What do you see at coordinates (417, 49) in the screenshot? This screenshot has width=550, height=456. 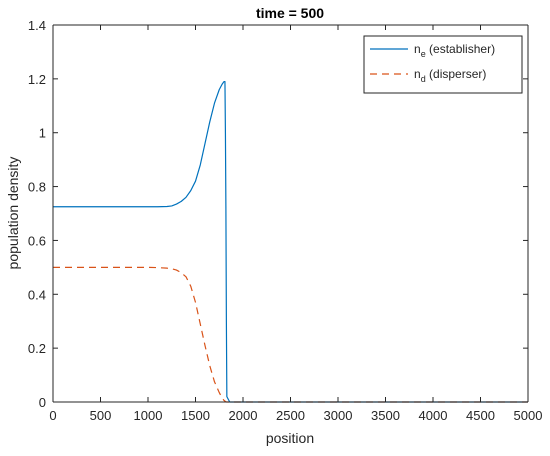 I see `legend-establisher-base: n` at bounding box center [417, 49].